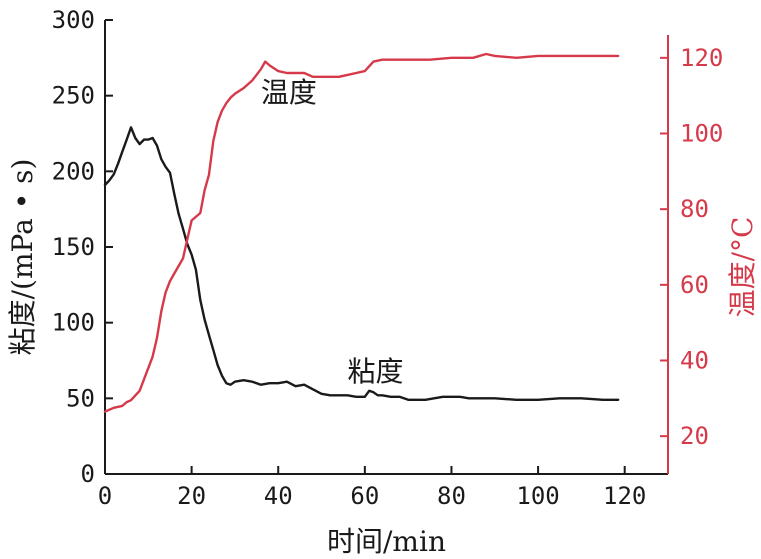 Image resolution: width=761 pixels, height=559 pixels. Describe the element at coordinates (701, 134) in the screenshot. I see `y-right-tick-label: 100` at that location.